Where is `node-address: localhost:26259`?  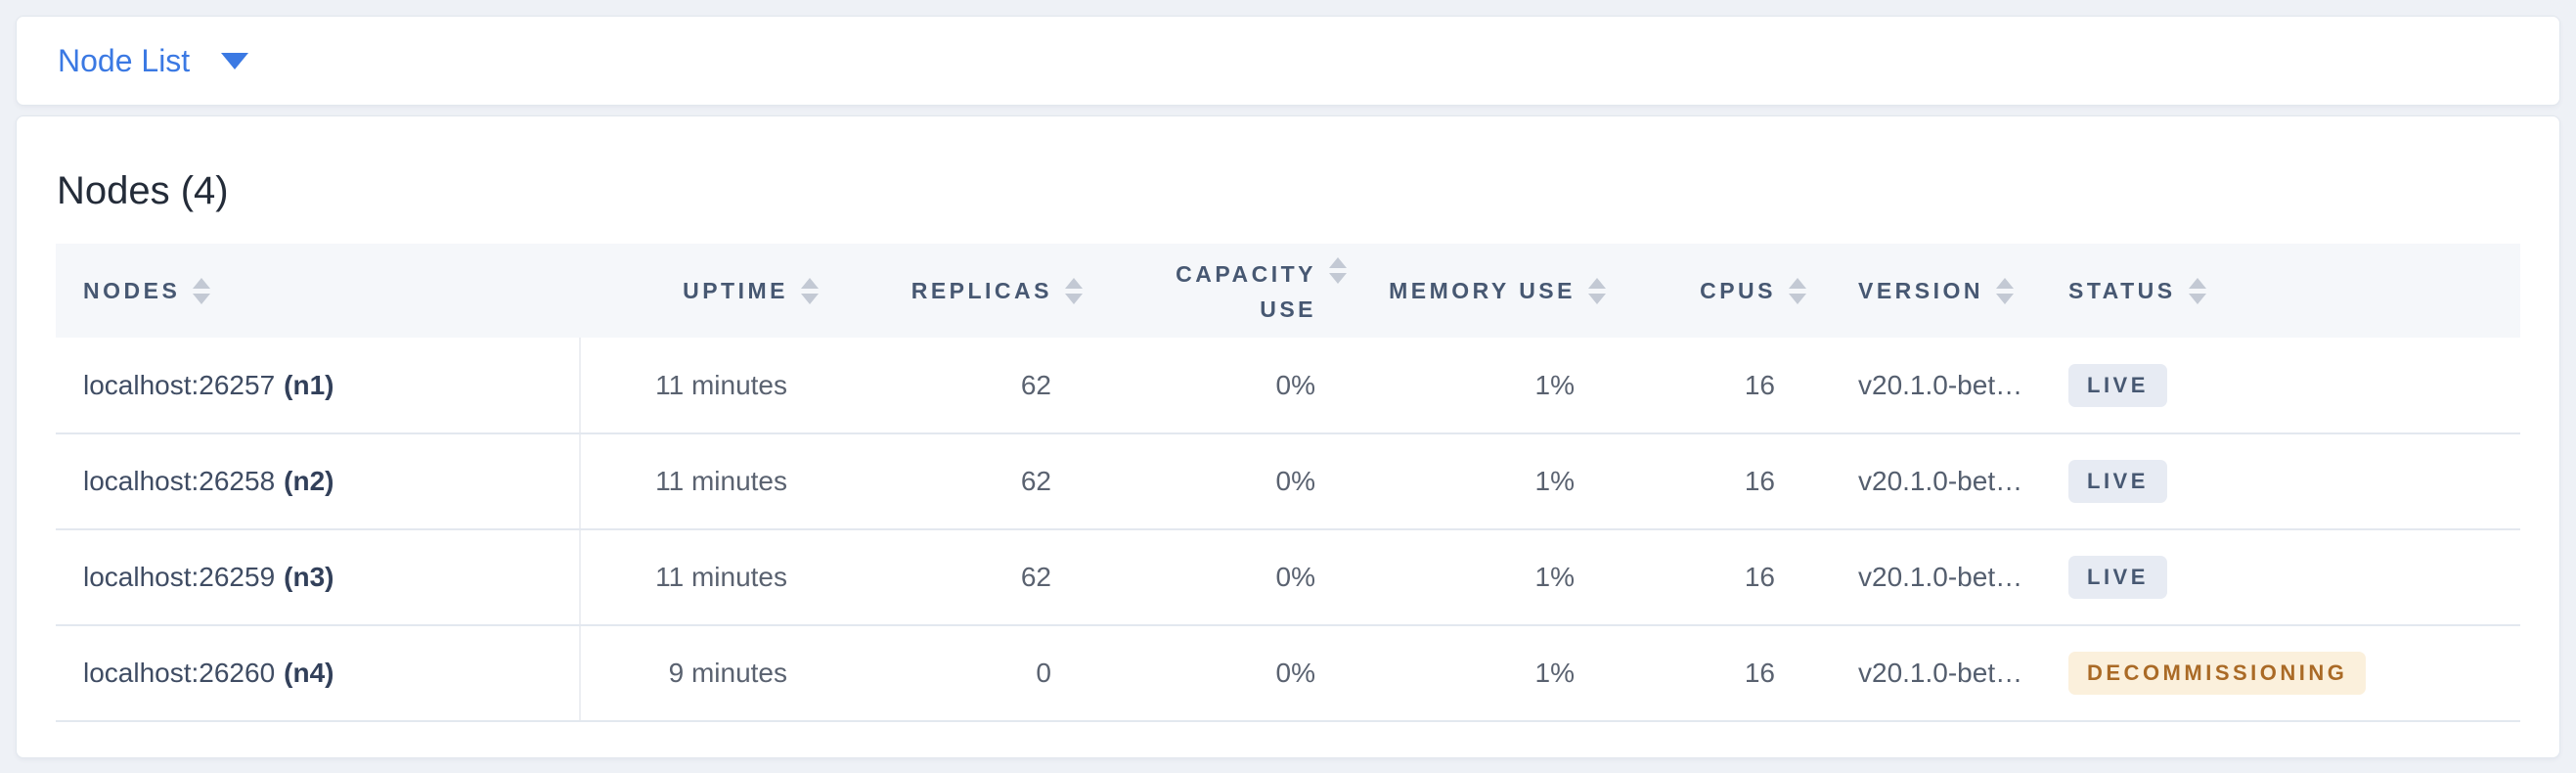 node-address: localhost:26259 is located at coordinates (180, 577).